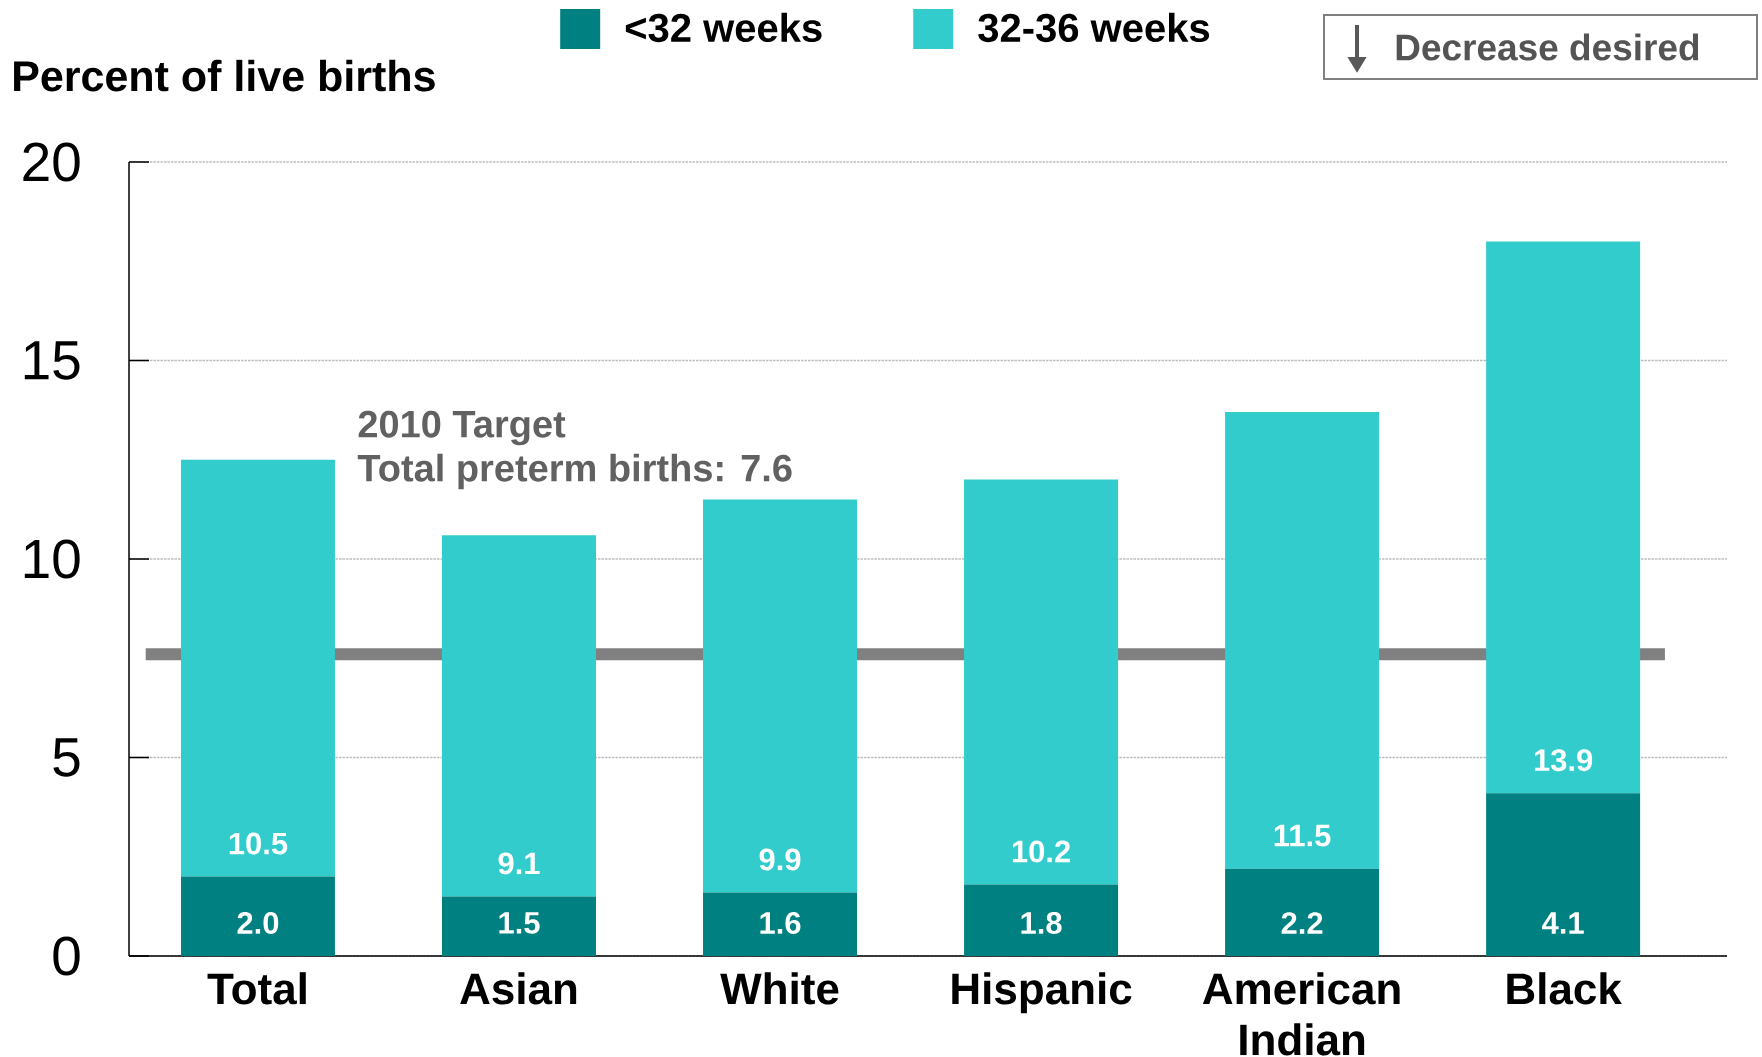  Describe the element at coordinates (1563, 760) in the screenshot. I see `data-label: 13.9` at that location.